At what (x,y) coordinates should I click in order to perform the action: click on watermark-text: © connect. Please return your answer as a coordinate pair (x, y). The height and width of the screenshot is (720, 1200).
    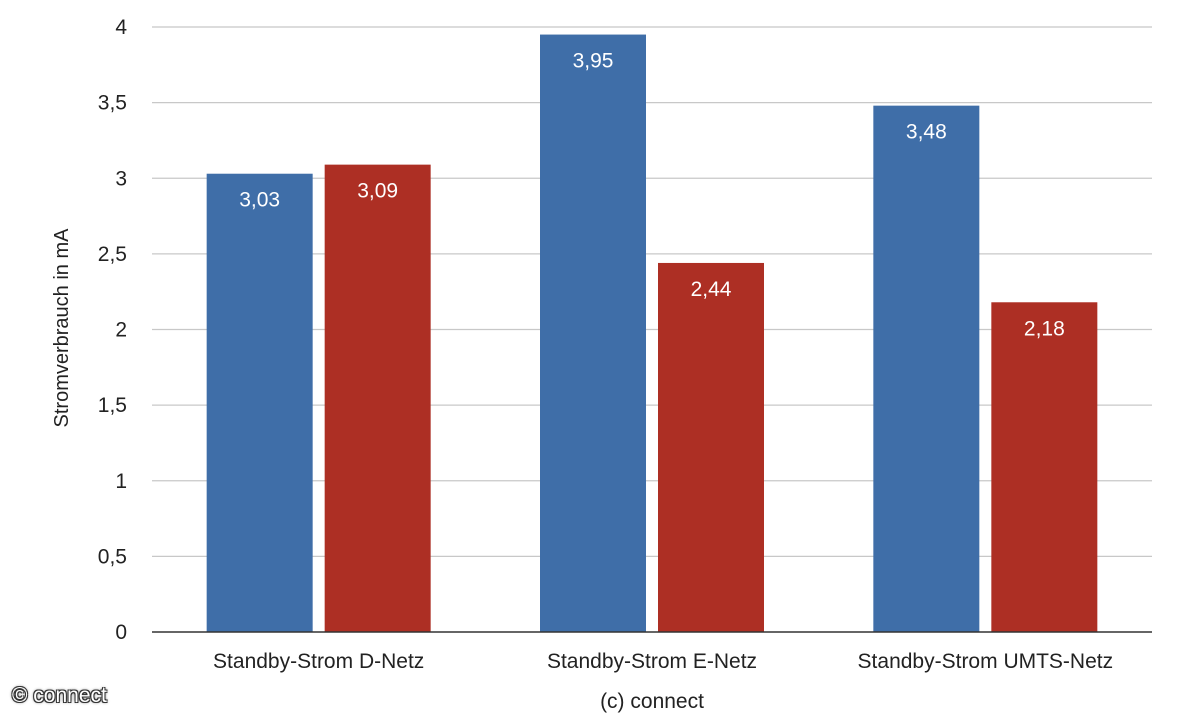
    Looking at the image, I should click on (59, 695).